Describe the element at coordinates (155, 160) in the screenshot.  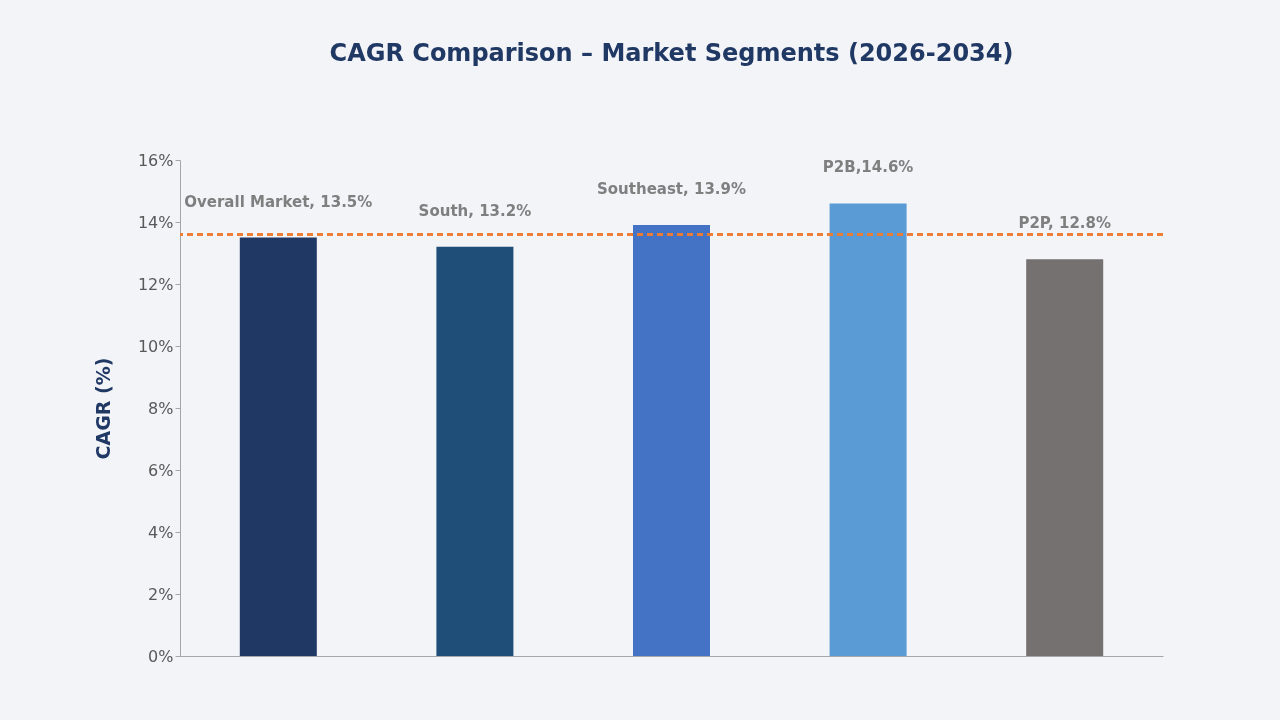
I see `y-tick-label: 16%` at that location.